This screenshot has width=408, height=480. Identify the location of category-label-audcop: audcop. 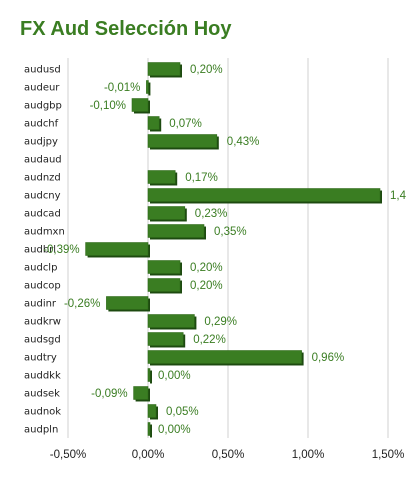
(42, 286).